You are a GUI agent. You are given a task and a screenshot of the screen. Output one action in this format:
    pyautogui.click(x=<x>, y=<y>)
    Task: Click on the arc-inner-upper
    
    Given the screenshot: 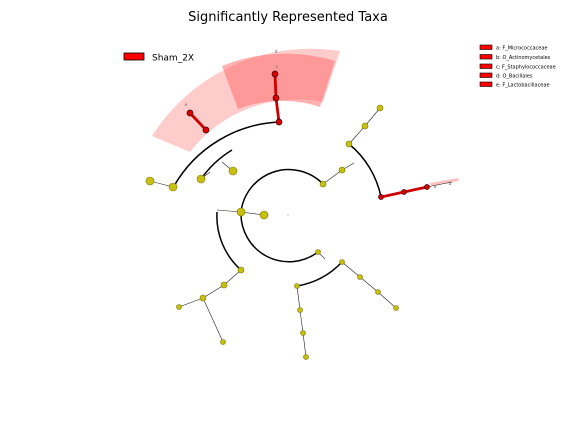 What is the action you would take?
    pyautogui.click(x=282, y=190)
    